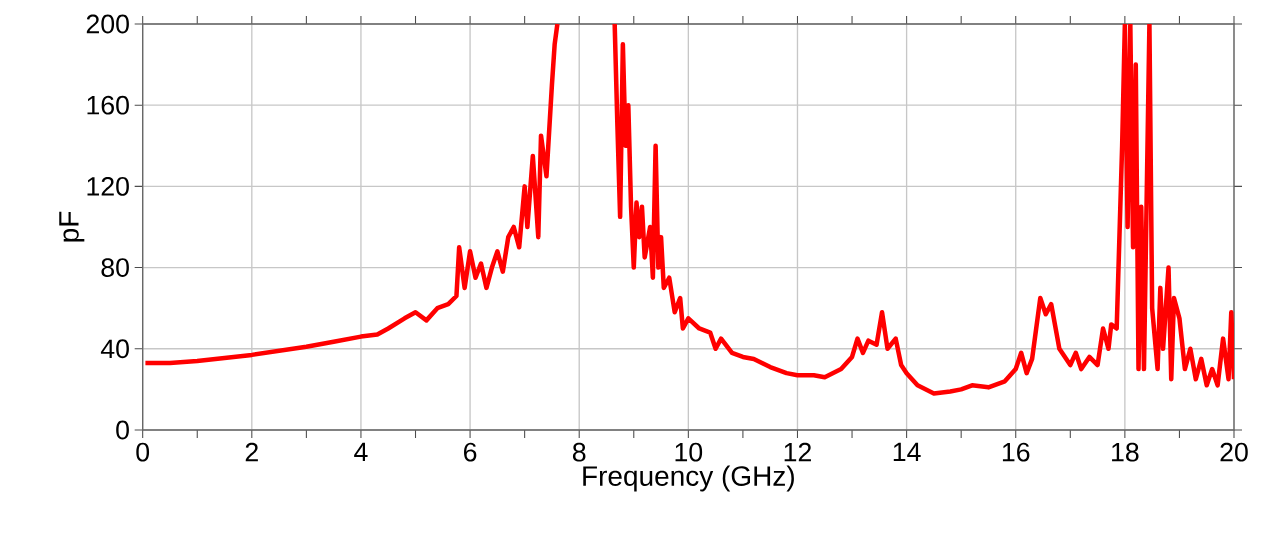  I want to click on x-tick-label: 16, so click(1016, 452).